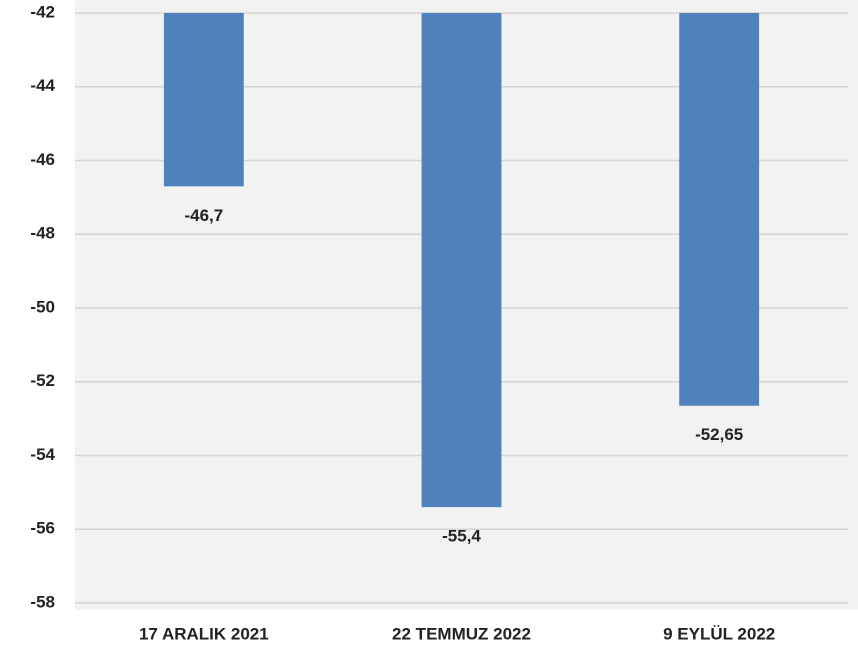 This screenshot has width=858, height=650. What do you see at coordinates (719, 434) in the screenshot?
I see `data-label: -52,65` at bounding box center [719, 434].